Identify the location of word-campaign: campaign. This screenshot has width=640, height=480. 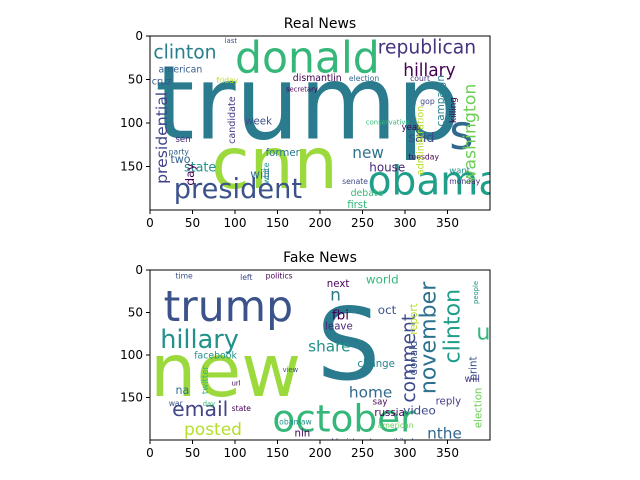
(441, 100).